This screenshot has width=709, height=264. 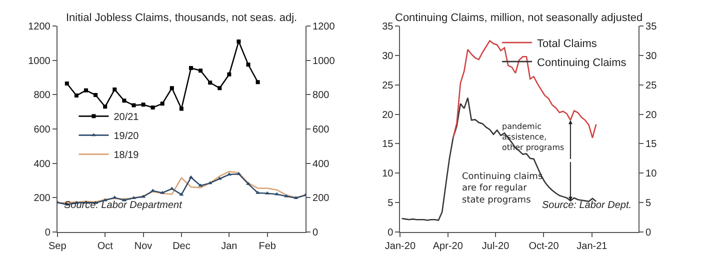 What do you see at coordinates (388, 174) in the screenshot?
I see `y-tick-label: 10` at bounding box center [388, 174].